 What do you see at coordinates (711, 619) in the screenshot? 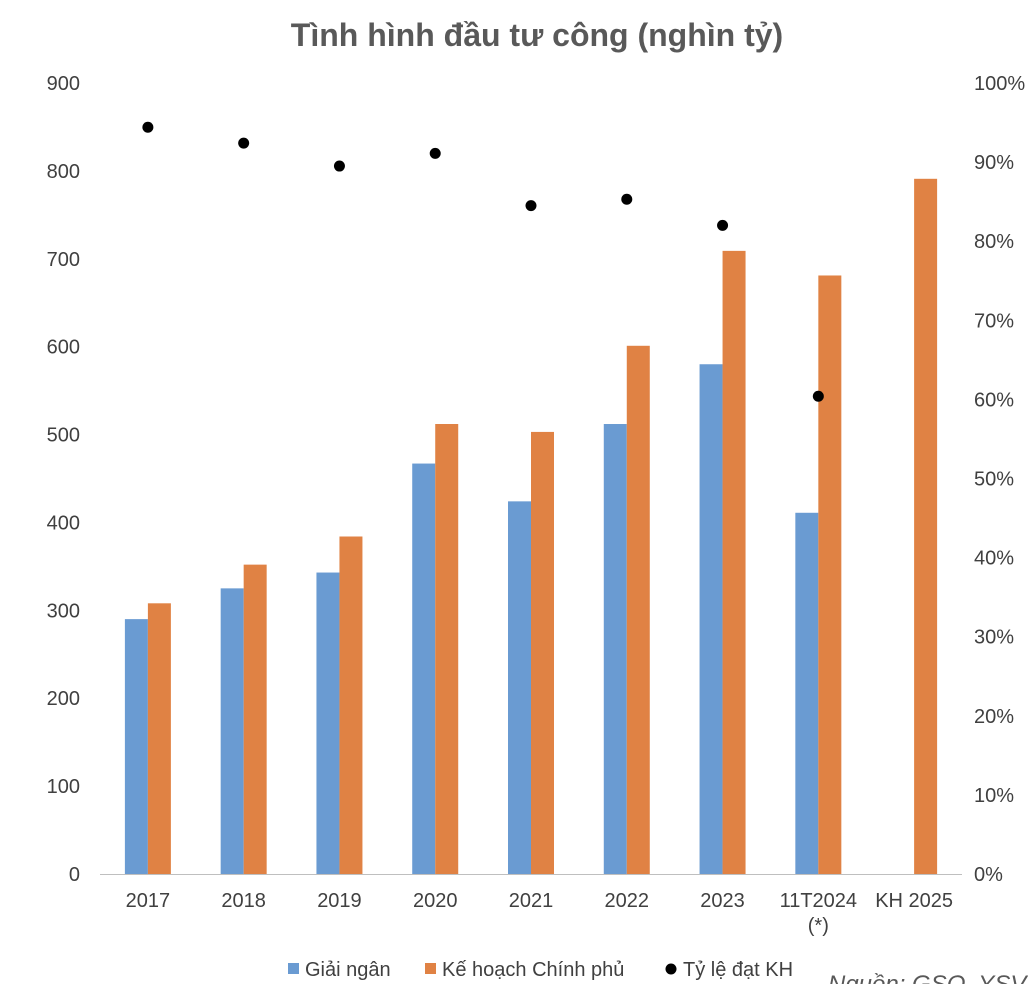
I see `bar-giai-ngan-2023` at bounding box center [711, 619].